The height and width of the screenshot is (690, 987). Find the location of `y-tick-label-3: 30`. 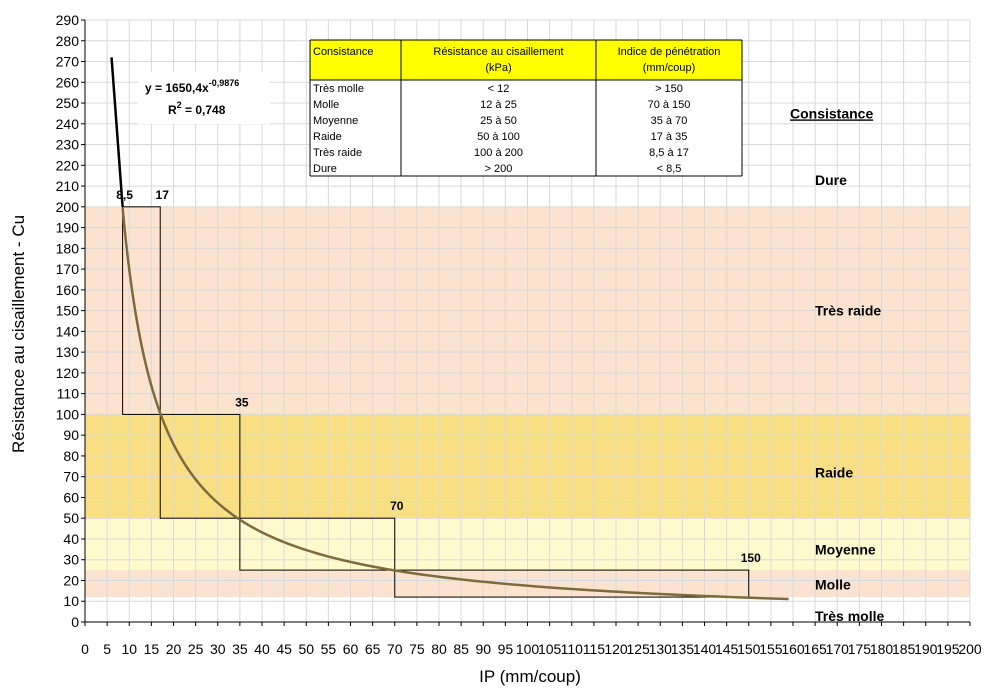

y-tick-label-3: 30 is located at coordinates (71, 560).